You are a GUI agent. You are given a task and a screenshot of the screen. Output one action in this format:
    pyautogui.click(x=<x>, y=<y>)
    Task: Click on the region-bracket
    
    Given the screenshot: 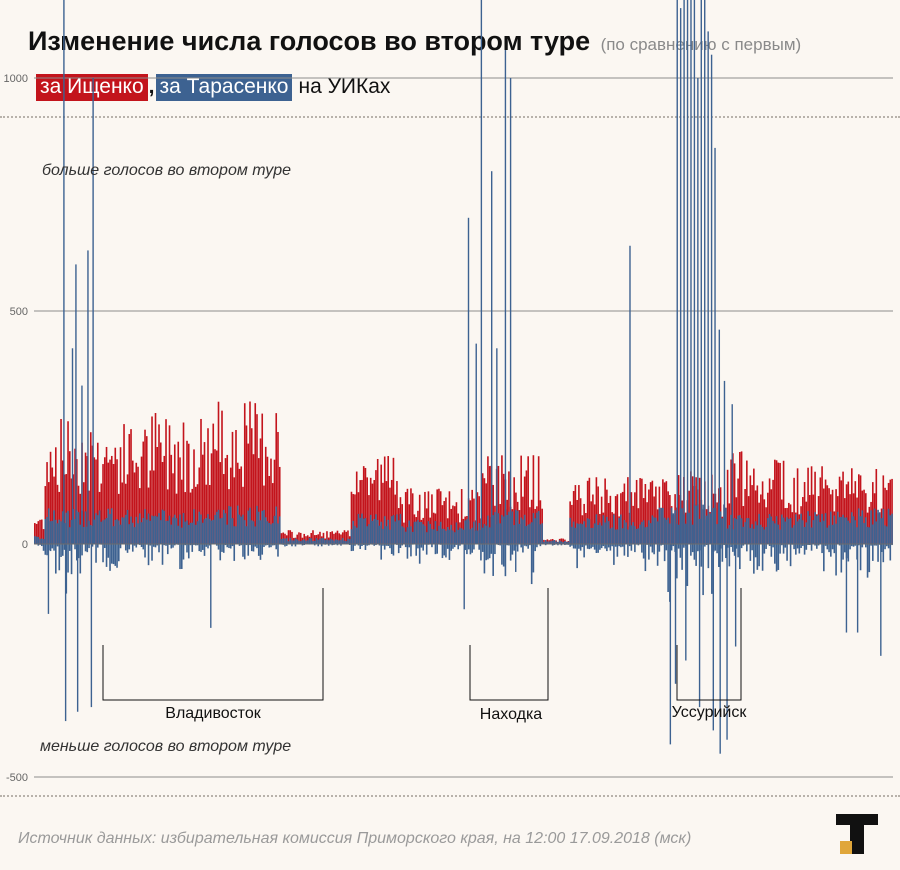 What is the action you would take?
    pyautogui.click(x=213, y=644)
    